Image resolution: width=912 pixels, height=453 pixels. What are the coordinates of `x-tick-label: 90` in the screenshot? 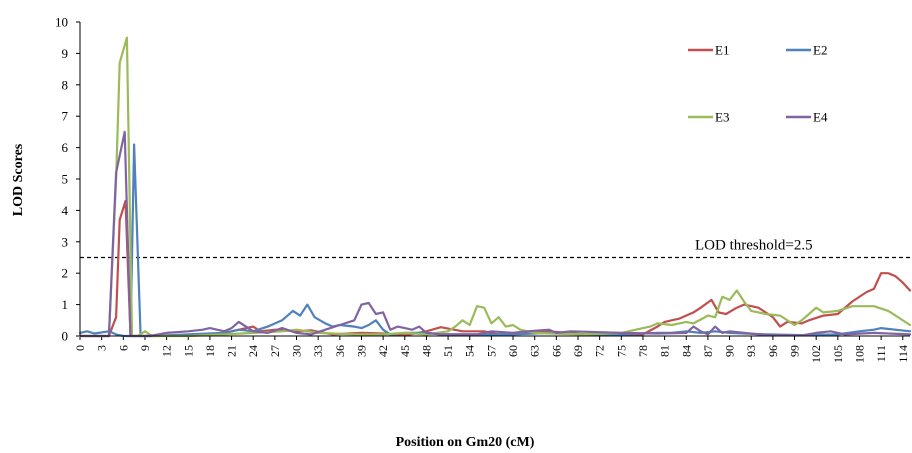 It's located at (730, 351).